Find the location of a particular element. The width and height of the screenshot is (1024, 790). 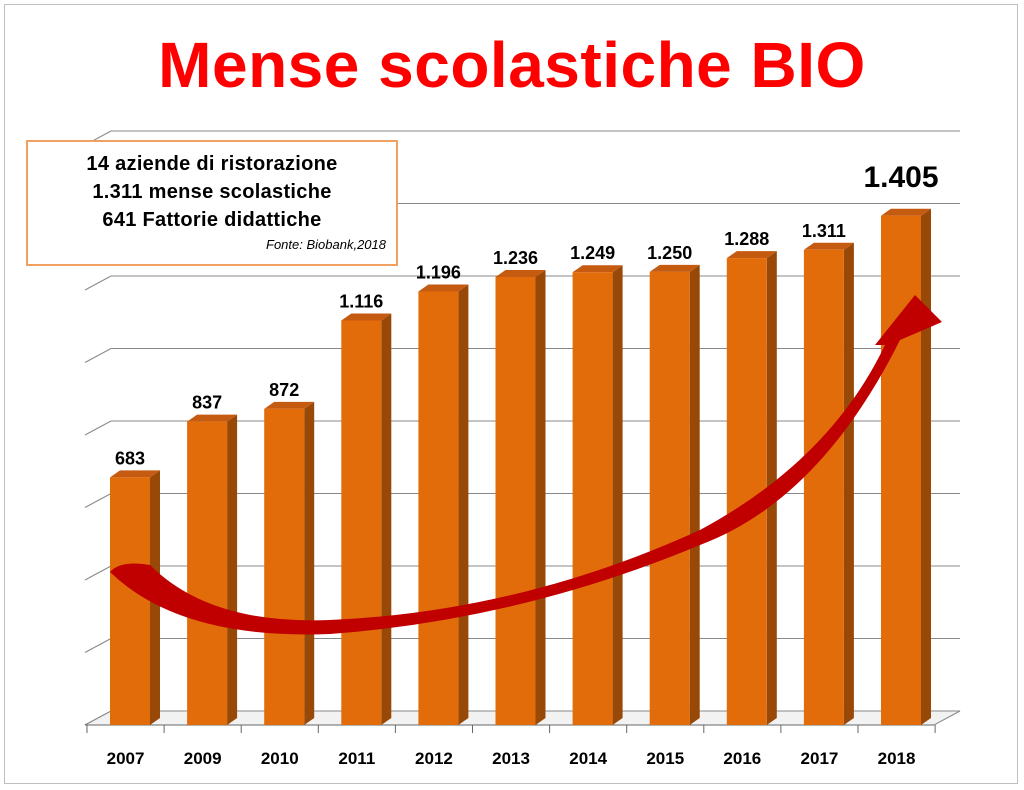

data-label: 1.311 is located at coordinates (824, 231).